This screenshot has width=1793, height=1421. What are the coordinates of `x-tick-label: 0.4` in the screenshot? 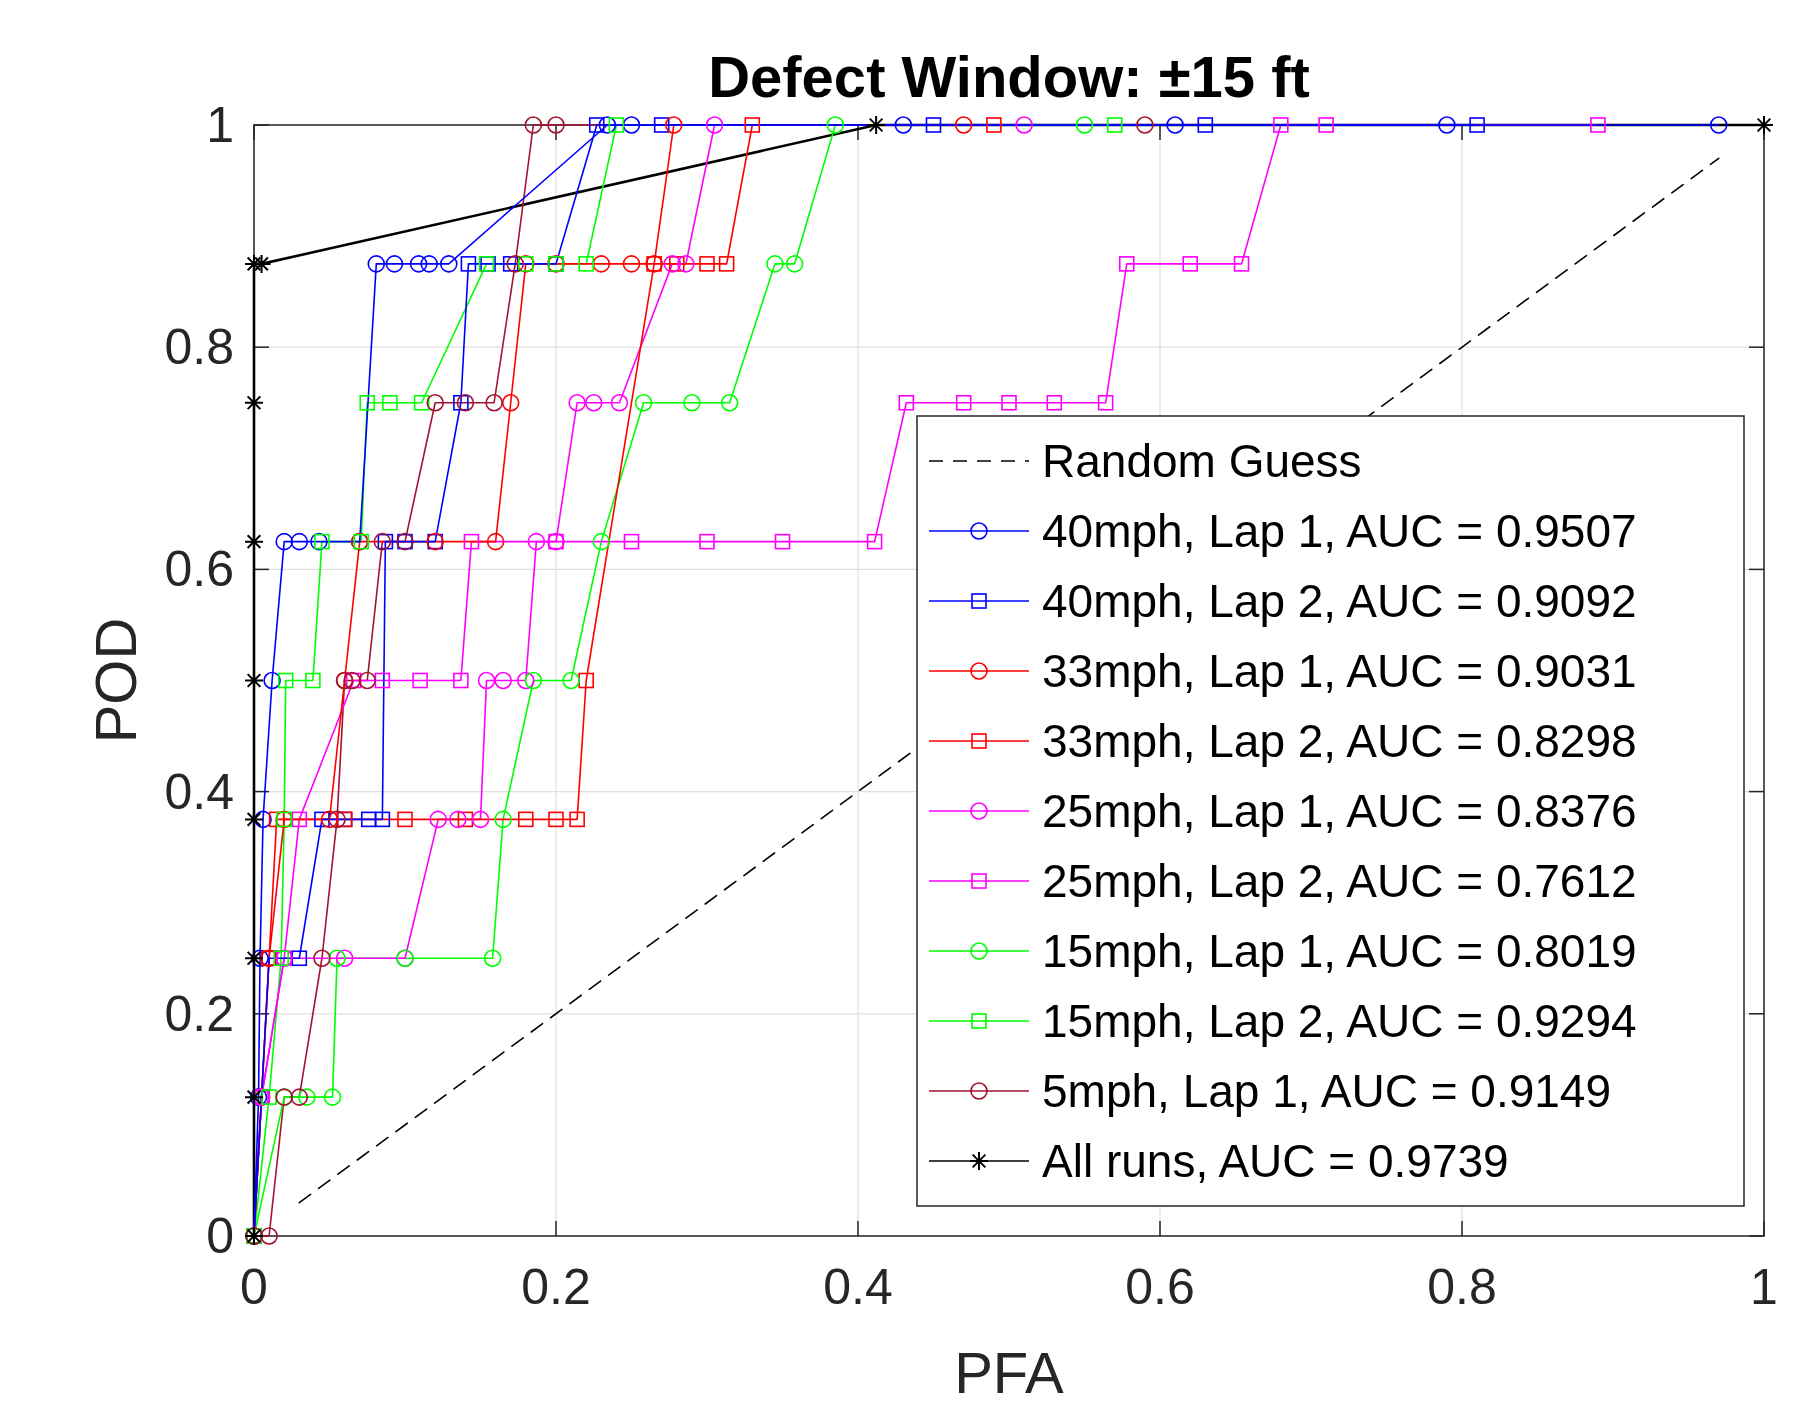 It's located at (858, 1287).